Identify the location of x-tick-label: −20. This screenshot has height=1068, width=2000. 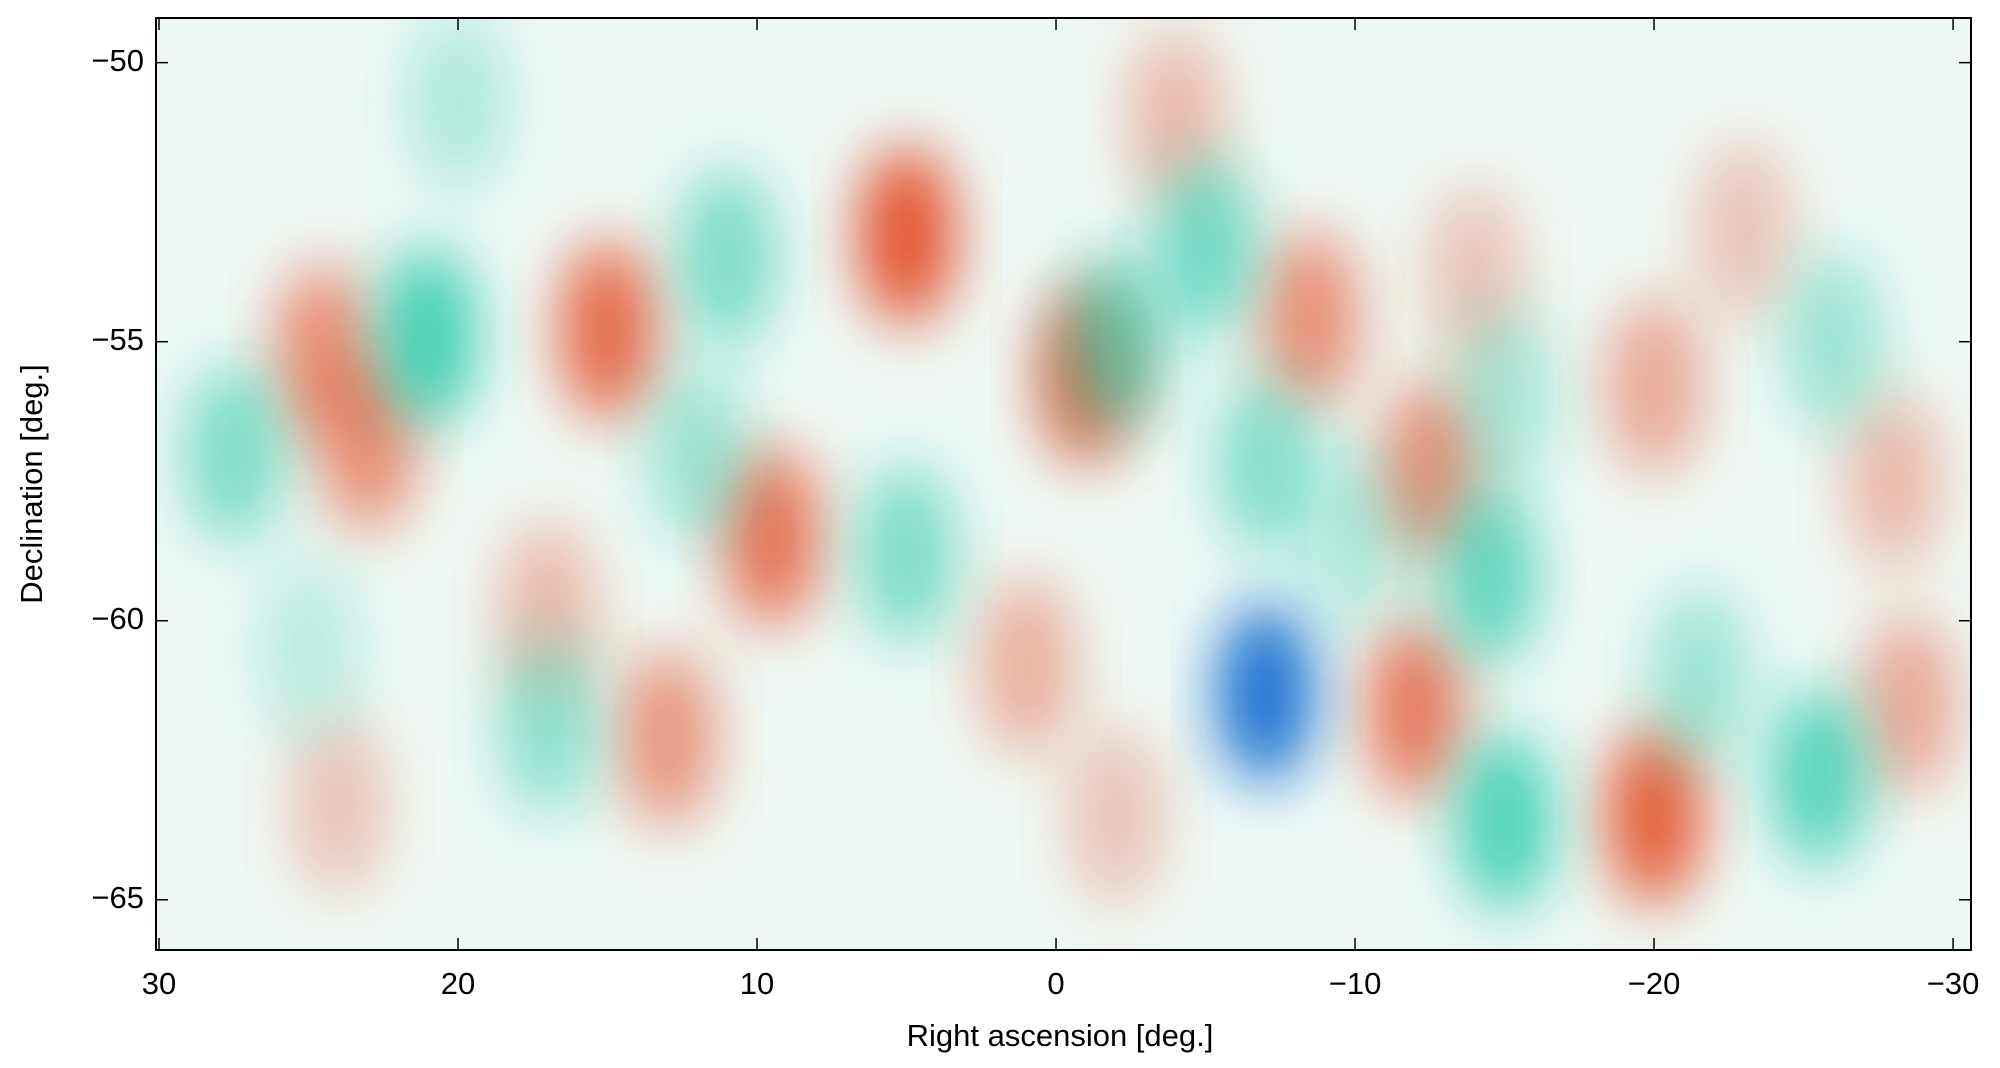
(1654, 983).